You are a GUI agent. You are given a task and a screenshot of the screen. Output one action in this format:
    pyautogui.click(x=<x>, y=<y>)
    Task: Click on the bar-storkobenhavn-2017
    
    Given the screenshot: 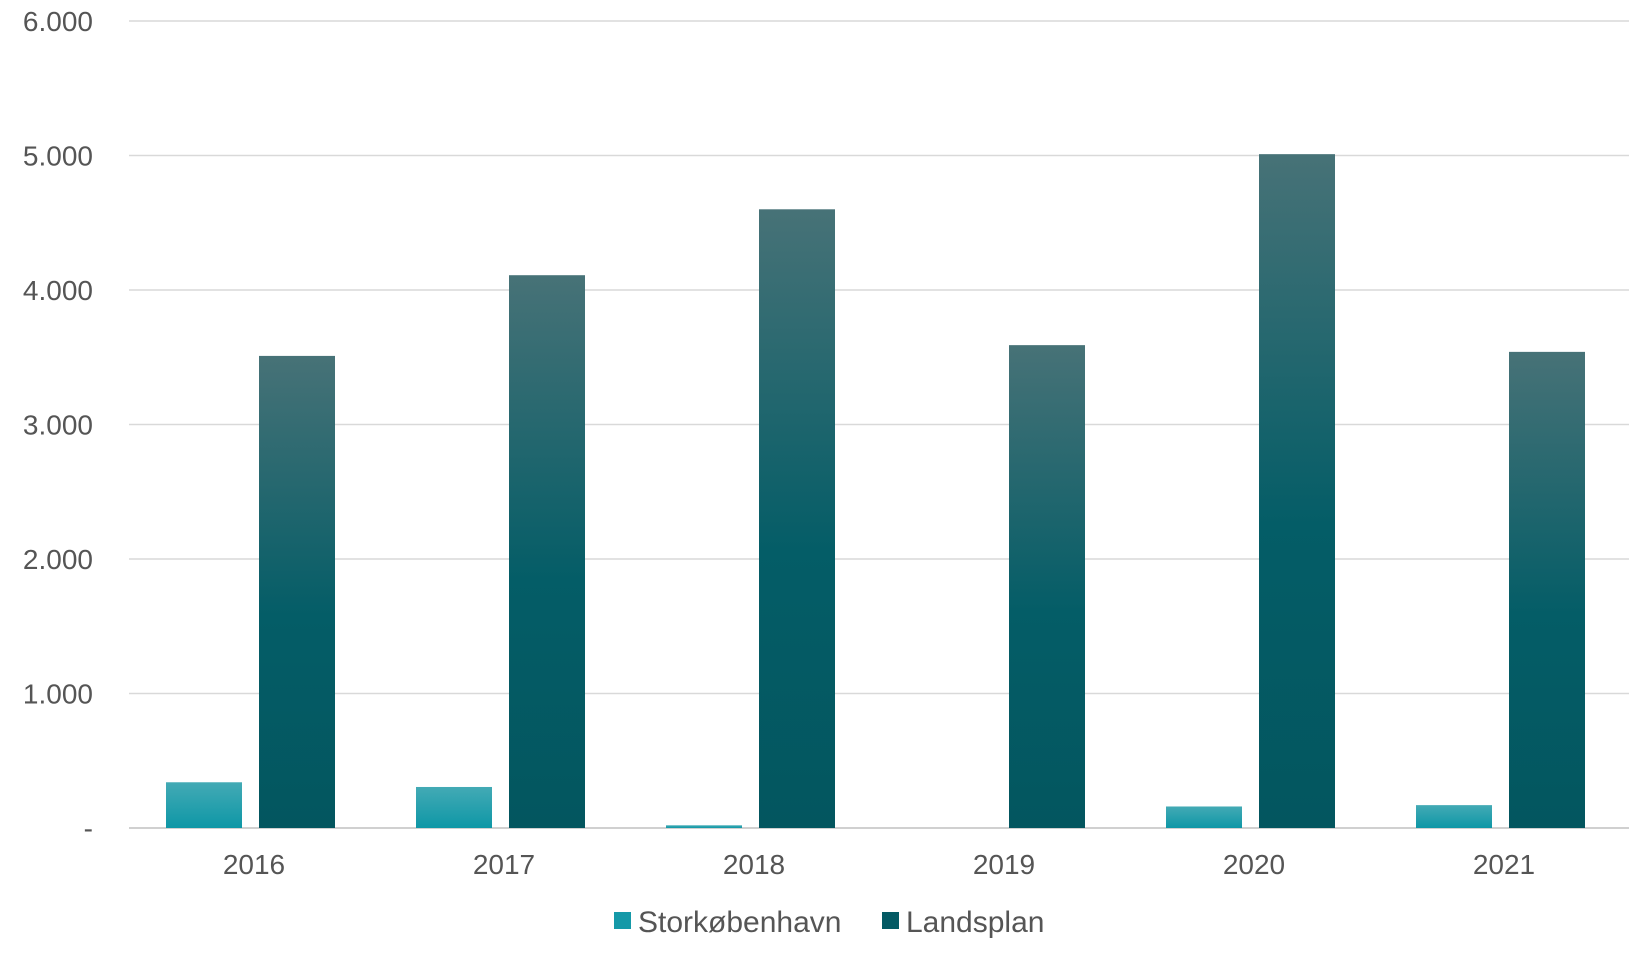 What is the action you would take?
    pyautogui.click(x=454, y=807)
    